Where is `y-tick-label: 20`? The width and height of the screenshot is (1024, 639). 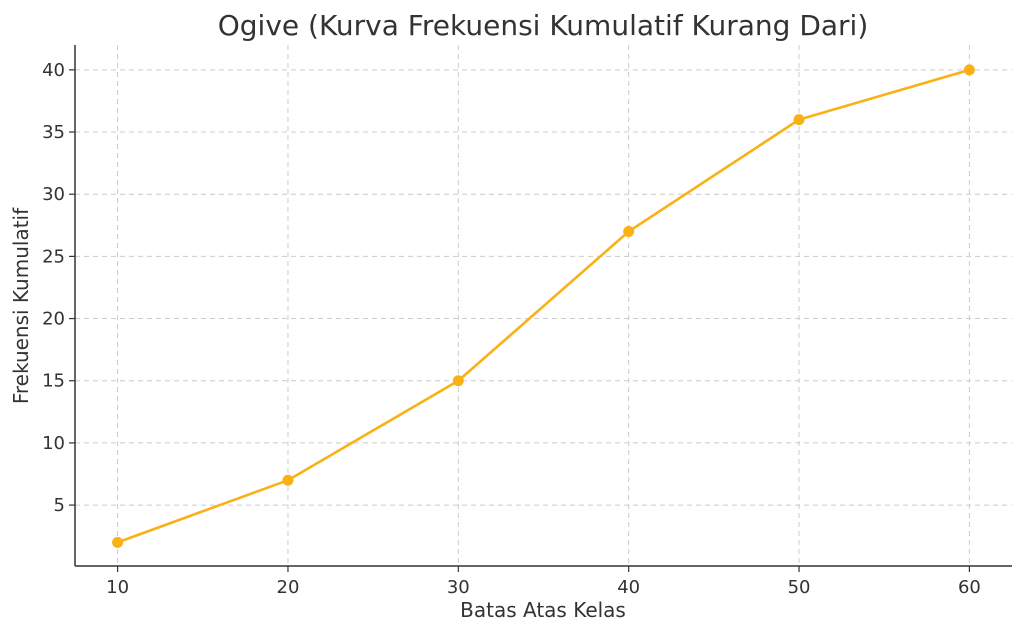
y-tick-label: 20 is located at coordinates (53, 319).